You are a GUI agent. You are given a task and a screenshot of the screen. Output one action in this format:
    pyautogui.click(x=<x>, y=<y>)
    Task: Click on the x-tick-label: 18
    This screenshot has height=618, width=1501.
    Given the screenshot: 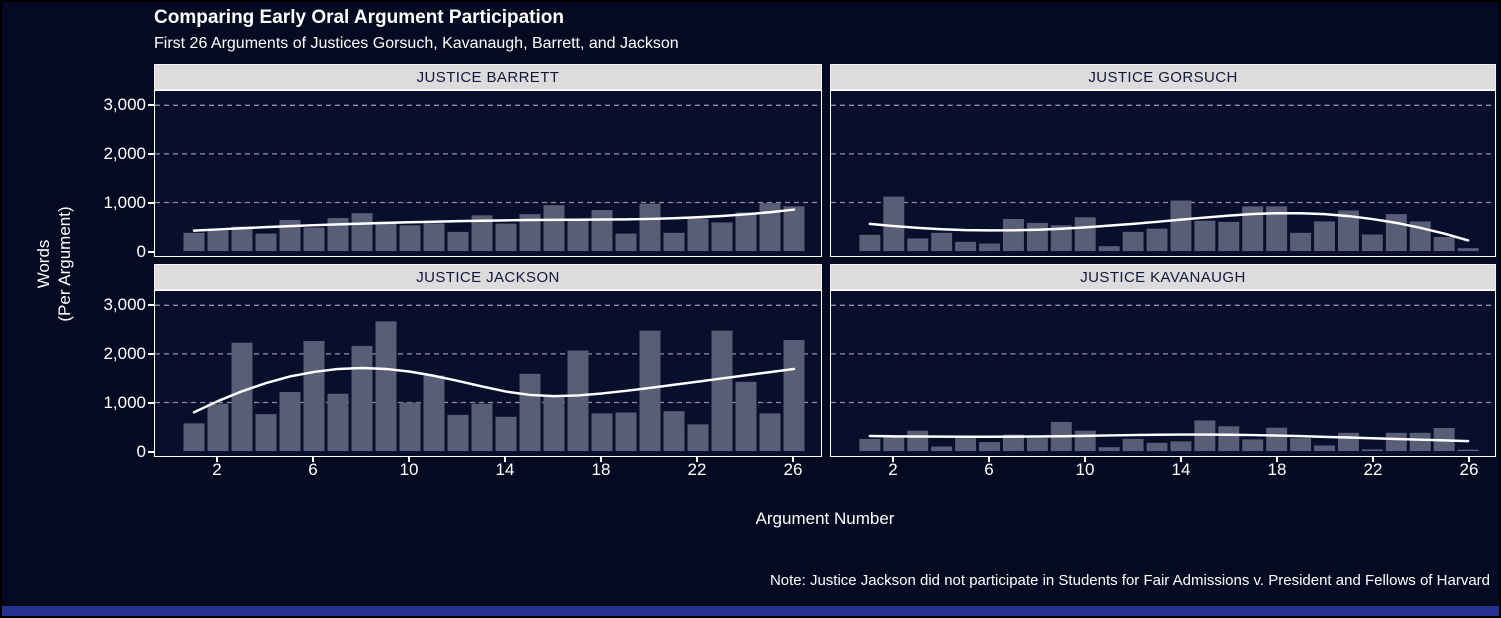 What is the action you would take?
    pyautogui.click(x=601, y=469)
    